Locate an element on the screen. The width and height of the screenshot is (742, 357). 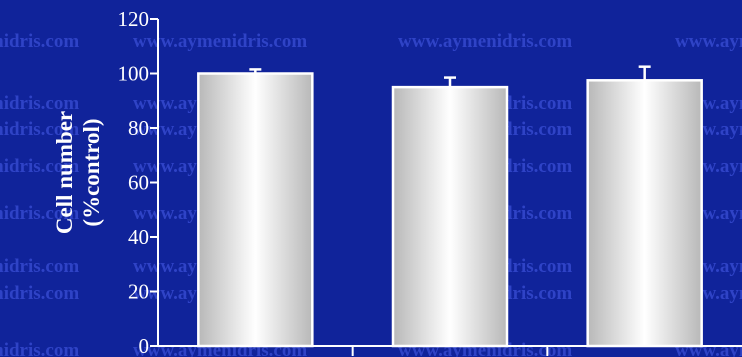
y-axis-label-line: Cell number is located at coordinates (64, 172).